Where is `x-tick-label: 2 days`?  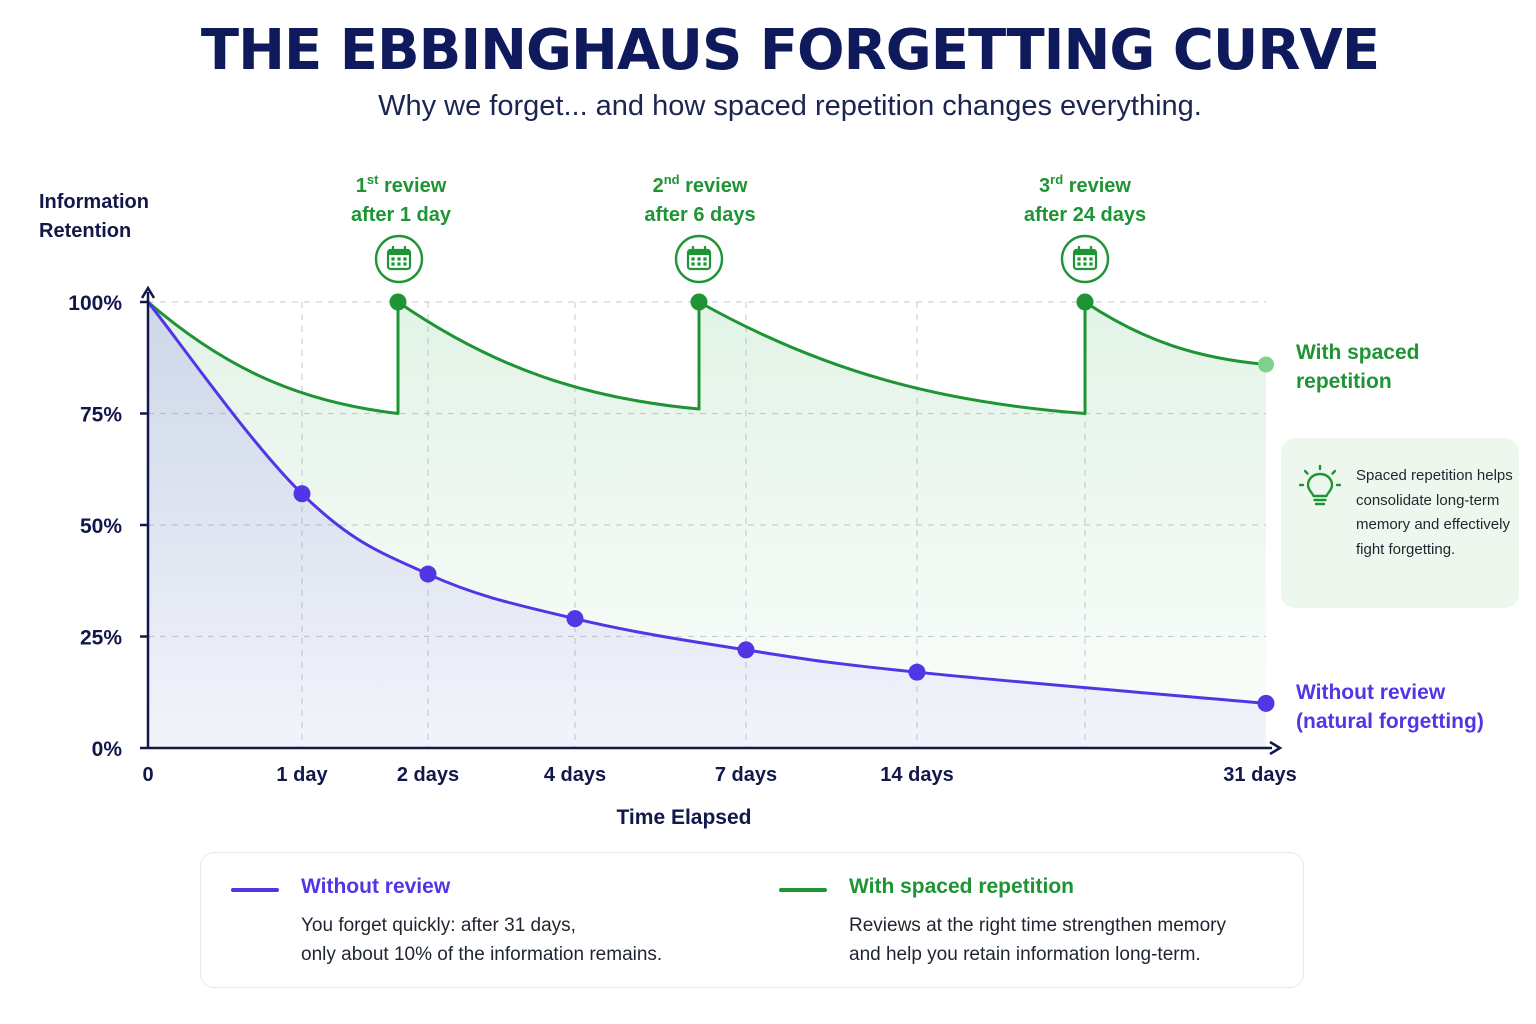 x-tick-label: 2 days is located at coordinates (428, 775).